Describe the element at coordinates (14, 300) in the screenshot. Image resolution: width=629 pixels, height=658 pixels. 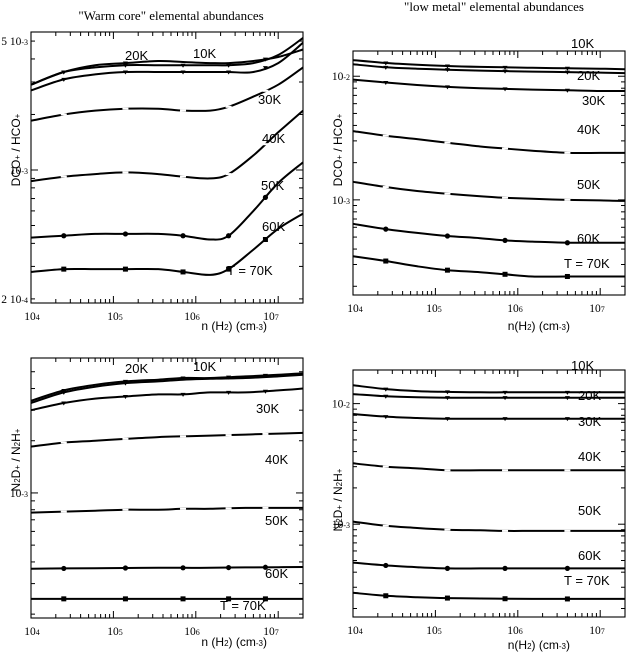
I see `y-tick-label: 2 10-4` at that location.